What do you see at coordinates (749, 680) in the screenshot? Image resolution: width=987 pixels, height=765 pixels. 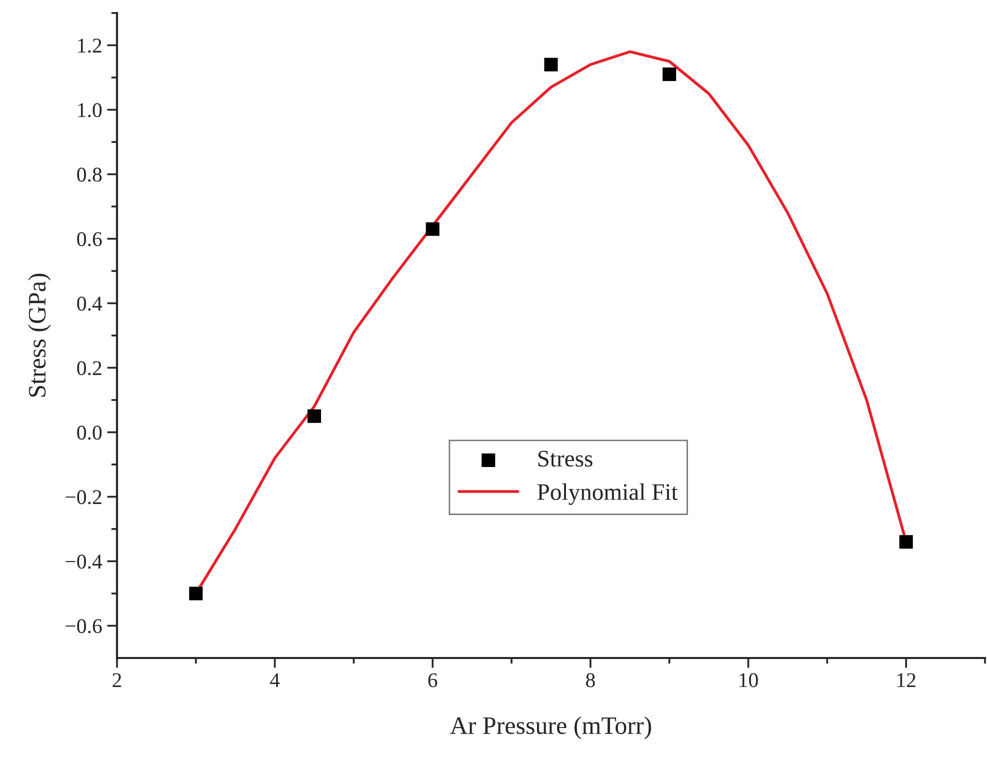 I see `x-tick-label: 10` at bounding box center [749, 680].